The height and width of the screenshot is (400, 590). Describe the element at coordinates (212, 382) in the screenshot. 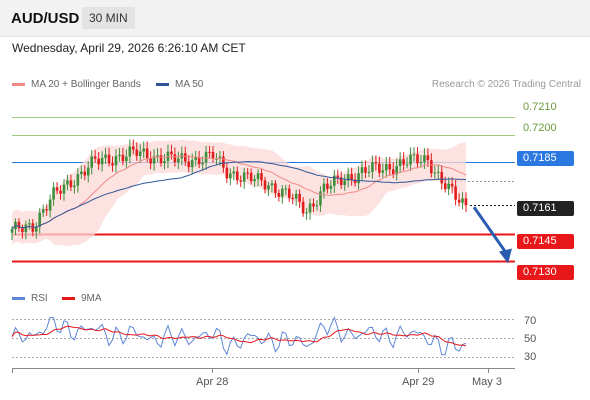

I see `x-tick-apr28: Apr 28` at that location.